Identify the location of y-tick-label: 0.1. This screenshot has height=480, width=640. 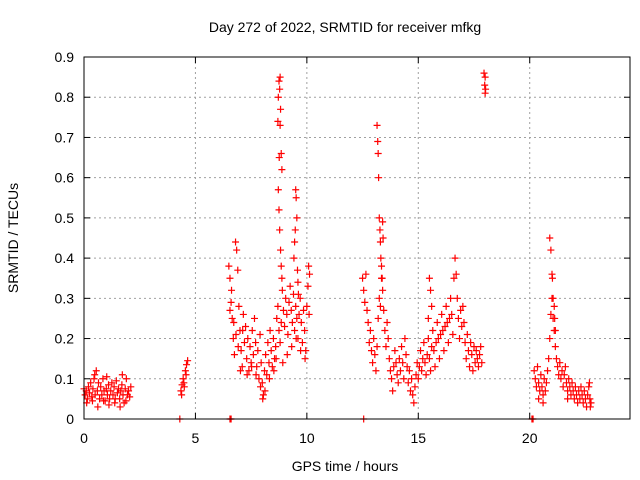
(65, 379).